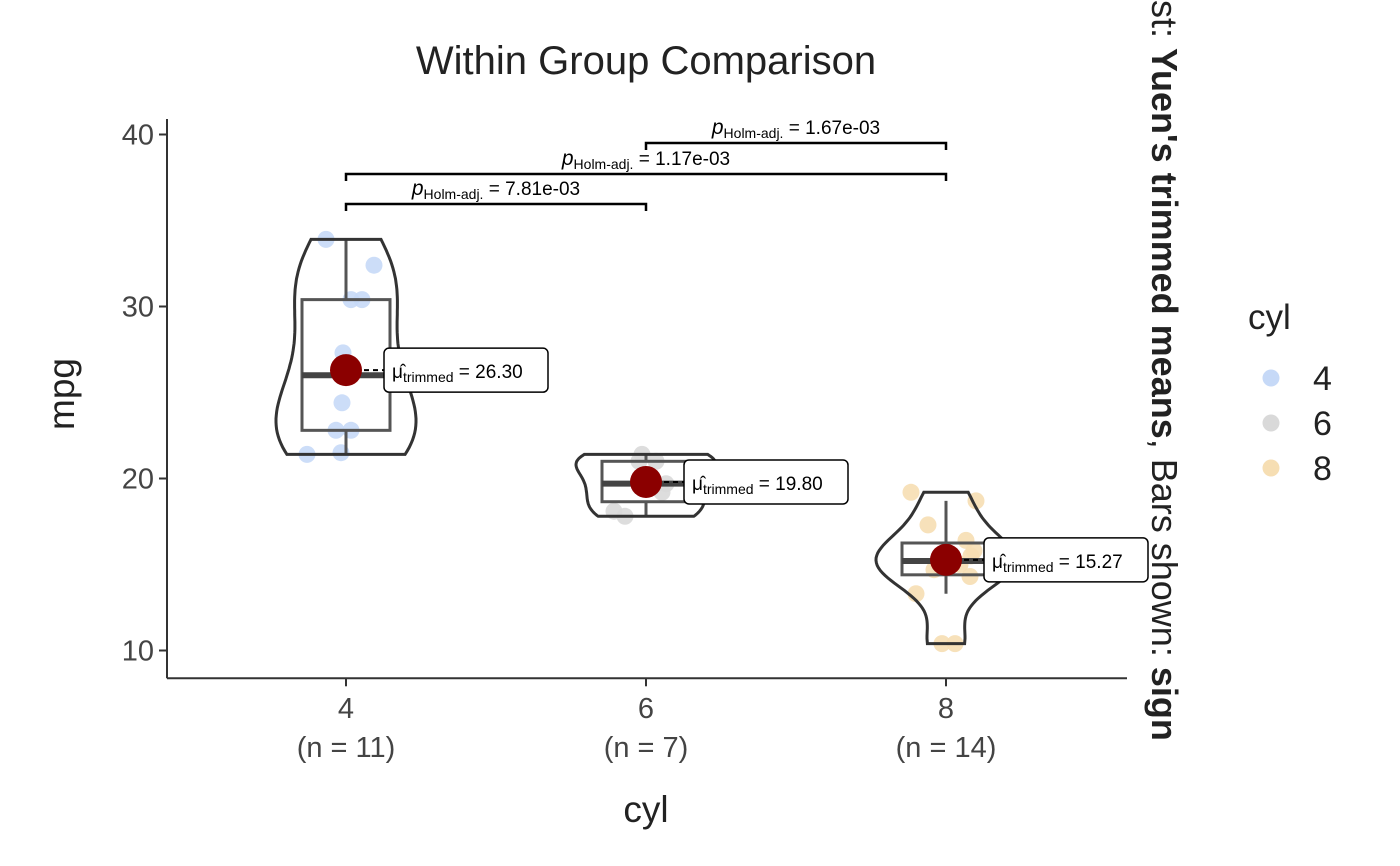  What do you see at coordinates (1322, 379) in the screenshot?
I see `legend-label: 4` at bounding box center [1322, 379].